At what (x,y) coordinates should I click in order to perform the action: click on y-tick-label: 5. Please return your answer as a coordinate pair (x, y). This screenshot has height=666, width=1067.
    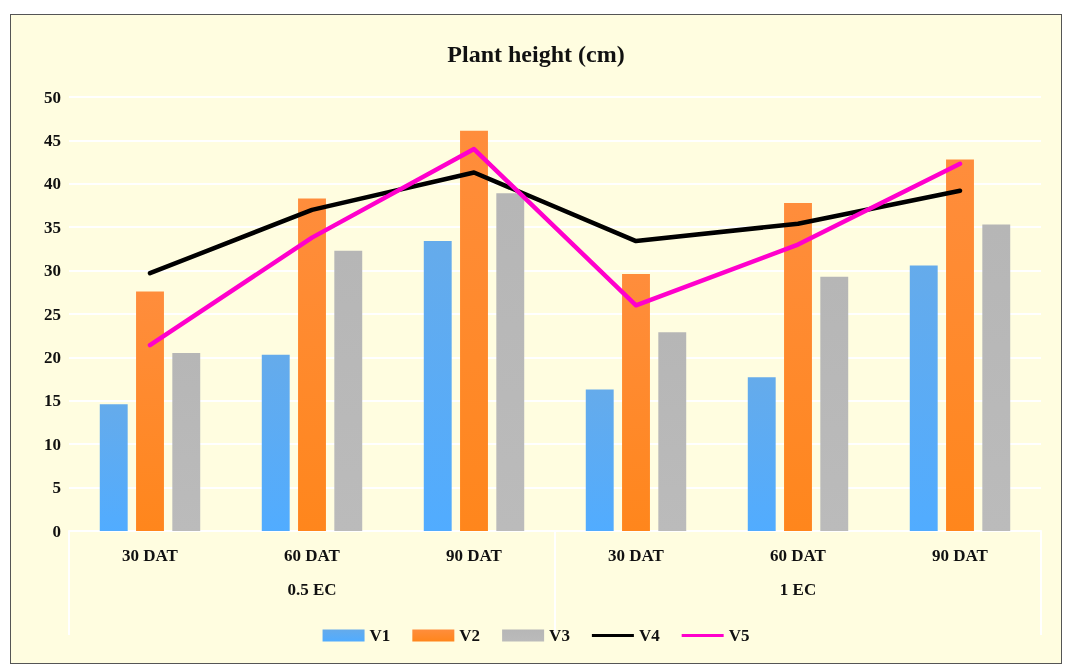
    Looking at the image, I should click on (56, 488).